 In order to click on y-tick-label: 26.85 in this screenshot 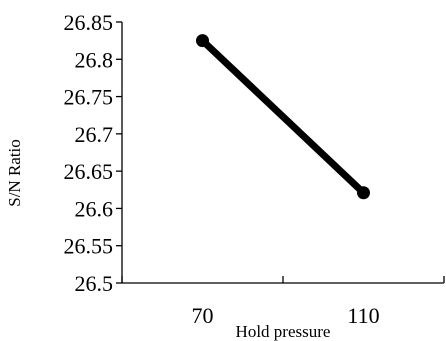, I will do `click(89, 22)`.